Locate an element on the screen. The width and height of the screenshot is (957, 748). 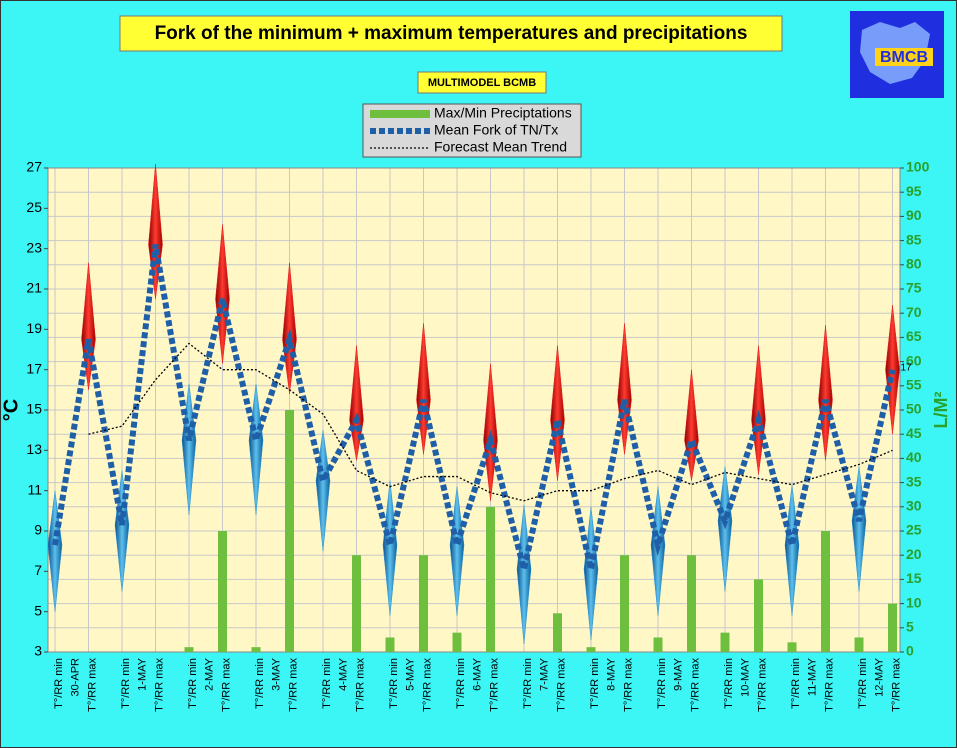
y2-tick-label: 0 is located at coordinates (910, 651).